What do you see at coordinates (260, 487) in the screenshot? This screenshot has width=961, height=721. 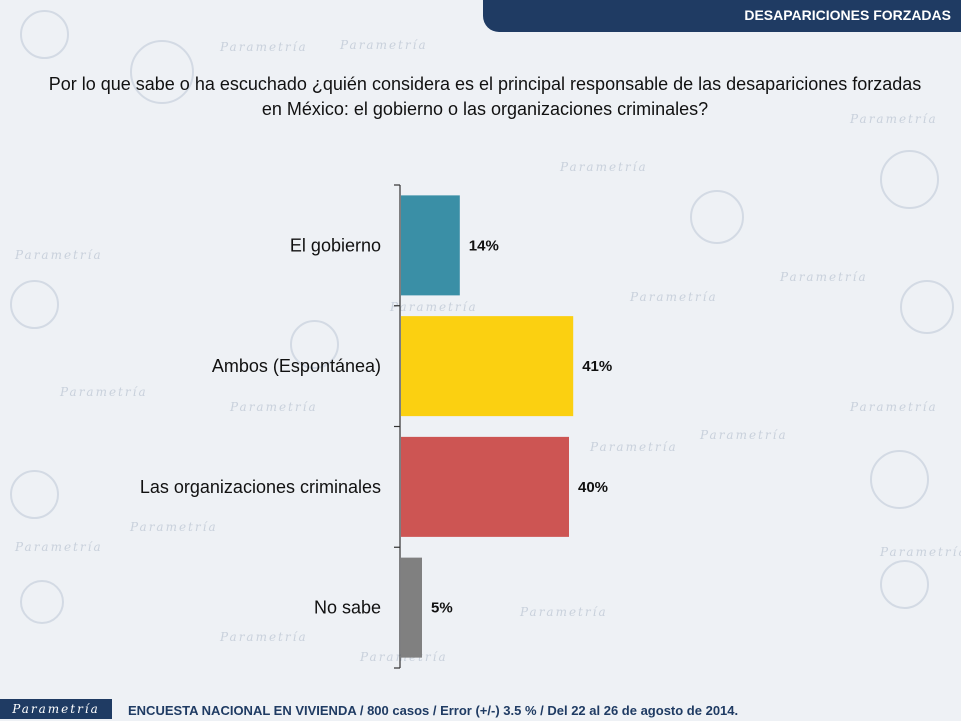 I see `category-label: Las organizaciones criminales` at bounding box center [260, 487].